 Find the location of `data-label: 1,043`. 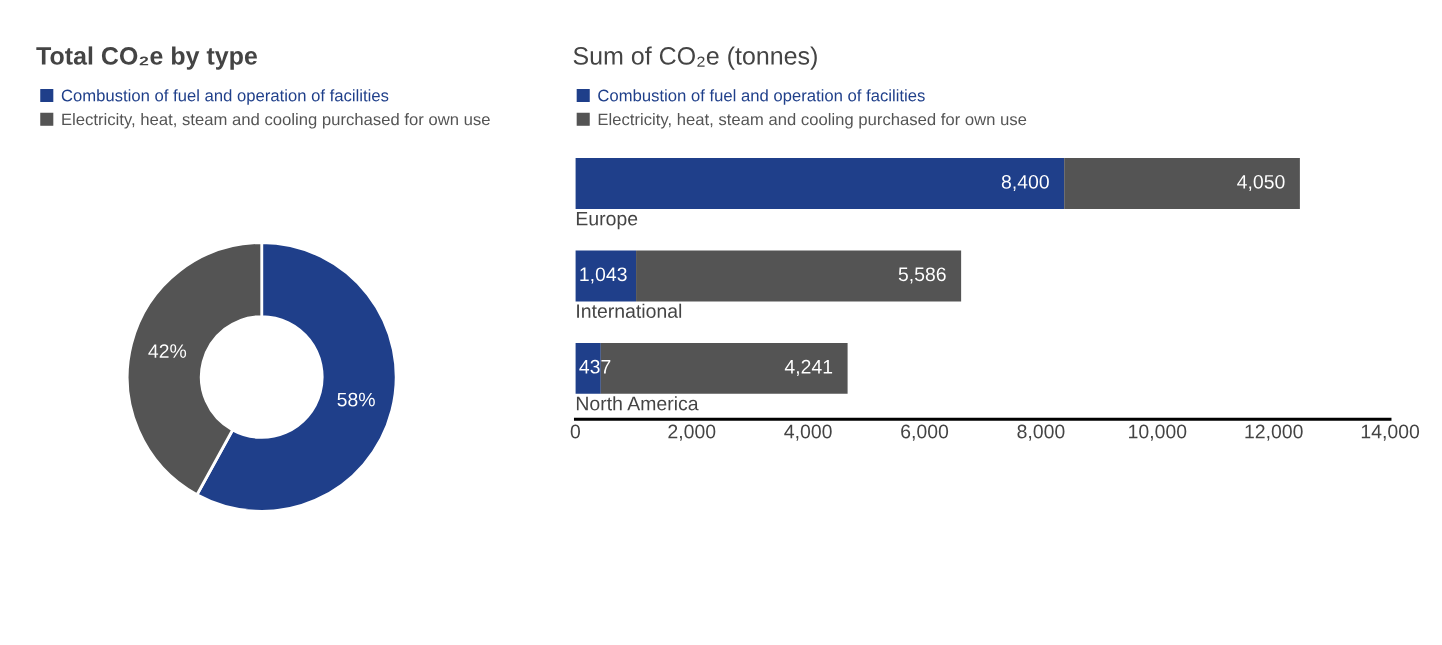

data-label: 1,043 is located at coordinates (603, 275).